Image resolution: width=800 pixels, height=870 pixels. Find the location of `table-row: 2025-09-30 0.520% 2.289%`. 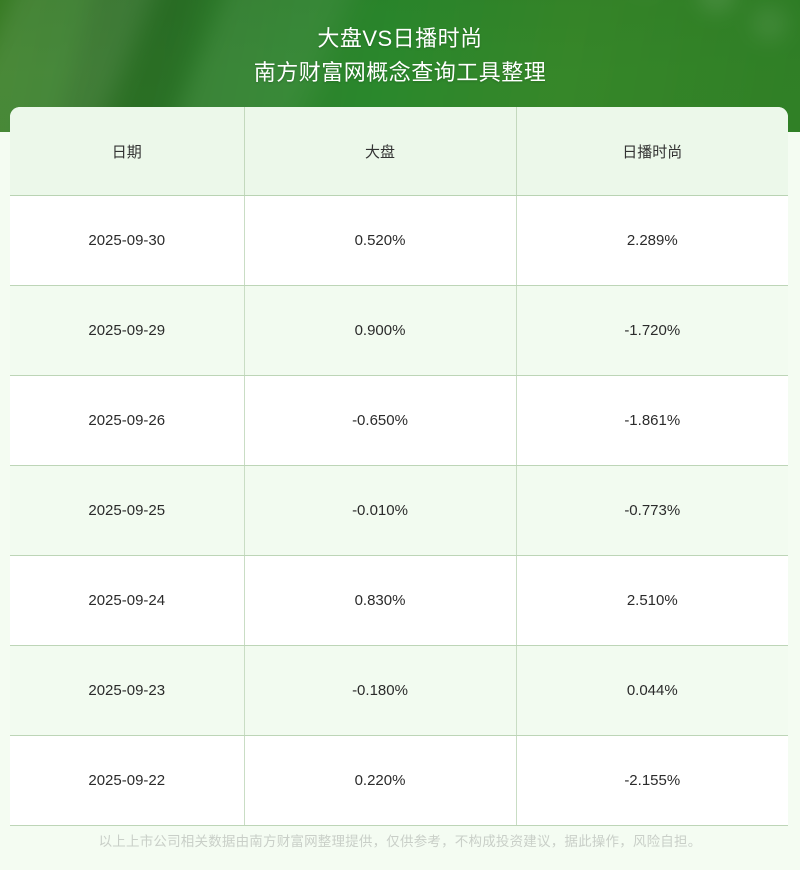

table-row: 2025-09-30 0.520% 2.289% is located at coordinates (399, 240).